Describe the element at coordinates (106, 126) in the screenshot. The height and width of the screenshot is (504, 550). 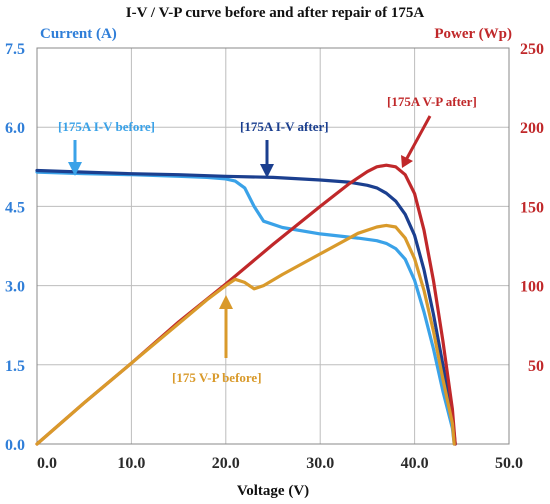
I see `annotation-iv-before: [175A I-V before]` at that location.